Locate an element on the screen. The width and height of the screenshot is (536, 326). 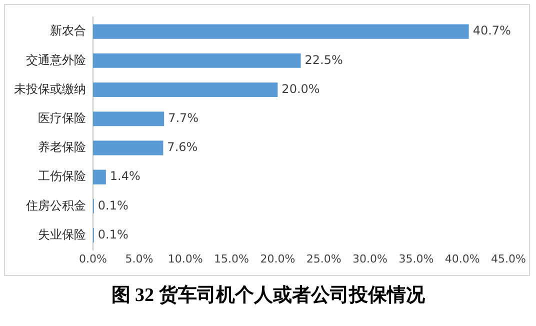
y-tick-label: 医疗保险 is located at coordinates (62, 117).